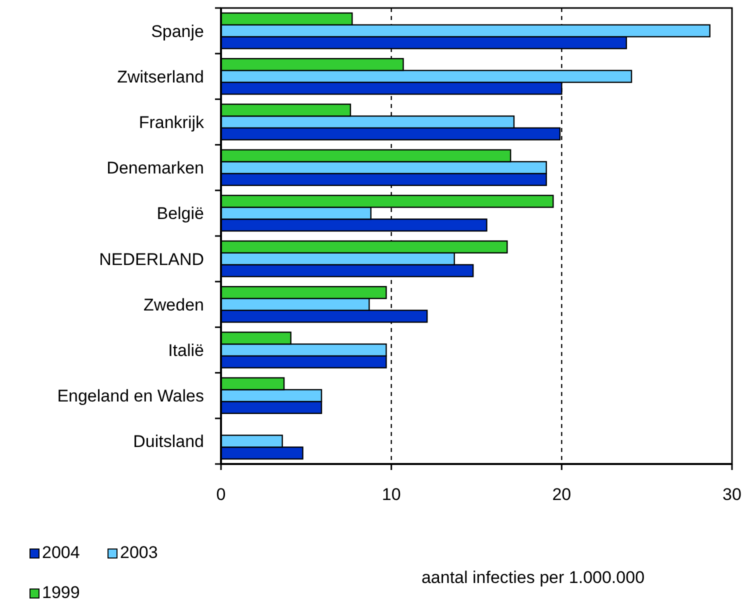  Describe the element at coordinates (160, 76) in the screenshot. I see `y-tick-label: Zwitserland` at that location.